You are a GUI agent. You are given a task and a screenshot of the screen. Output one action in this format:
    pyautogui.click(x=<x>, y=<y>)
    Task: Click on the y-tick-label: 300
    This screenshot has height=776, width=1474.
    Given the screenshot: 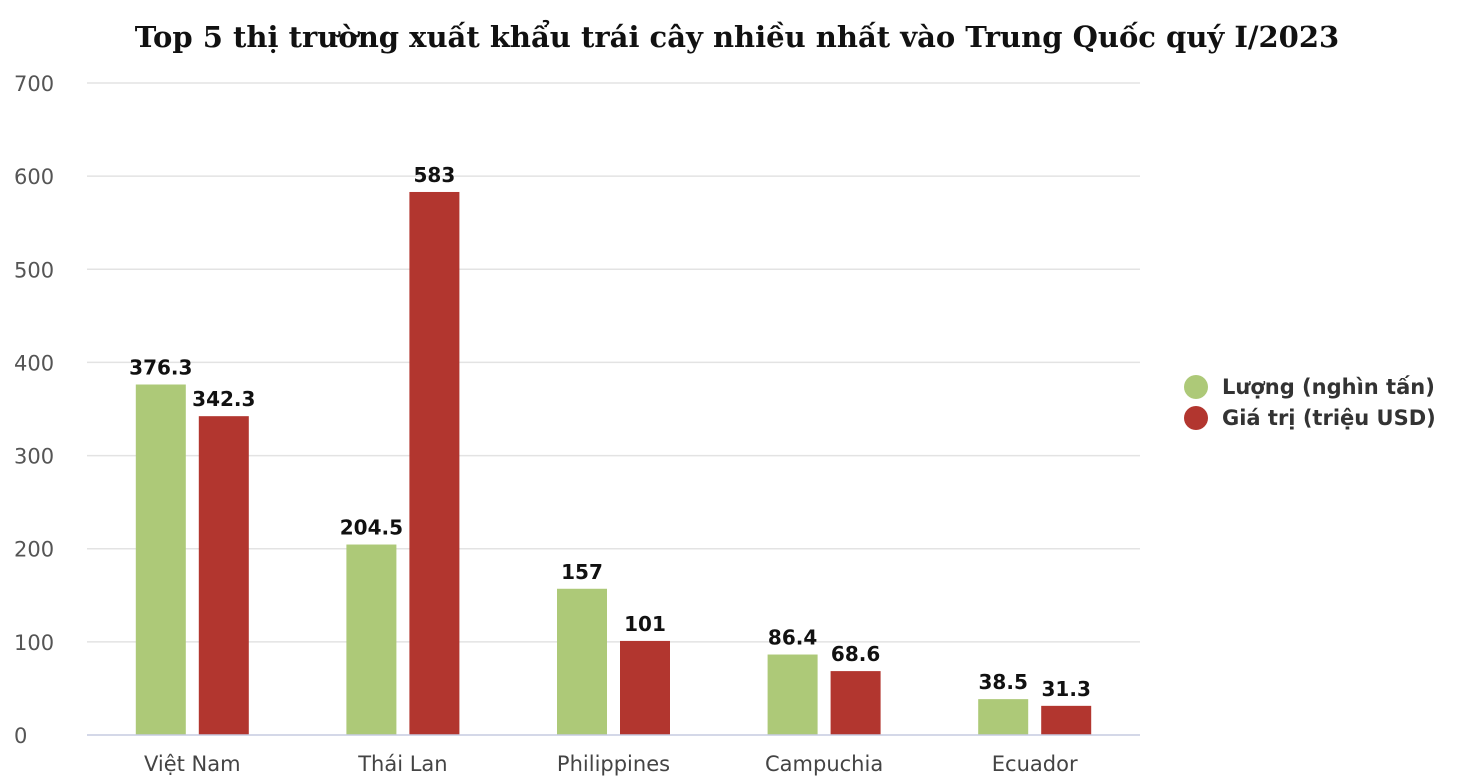 What is the action you would take?
    pyautogui.click(x=34, y=457)
    